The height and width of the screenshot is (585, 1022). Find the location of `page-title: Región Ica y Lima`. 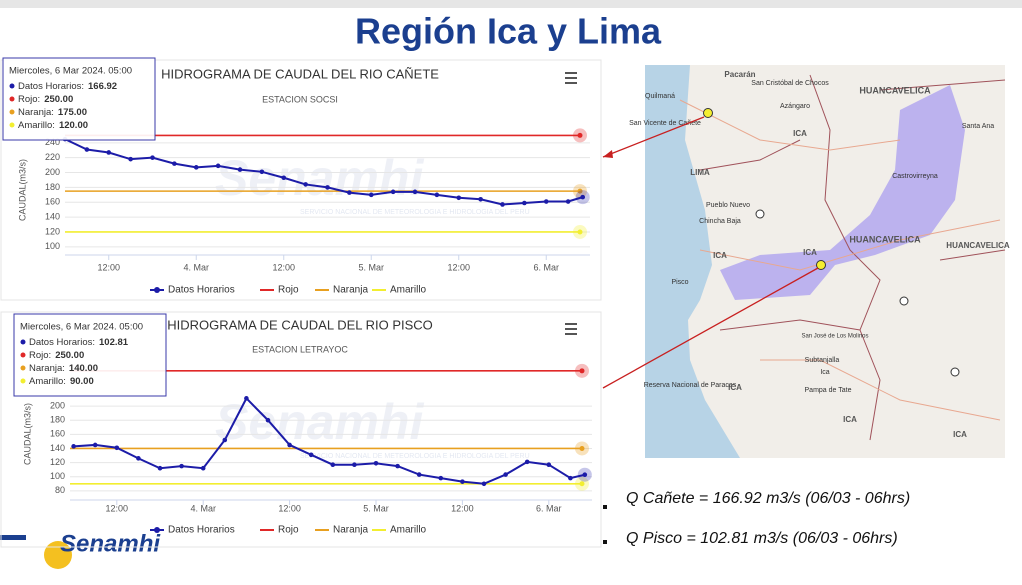

page-title: Región Ica y Lima is located at coordinates (508, 31).